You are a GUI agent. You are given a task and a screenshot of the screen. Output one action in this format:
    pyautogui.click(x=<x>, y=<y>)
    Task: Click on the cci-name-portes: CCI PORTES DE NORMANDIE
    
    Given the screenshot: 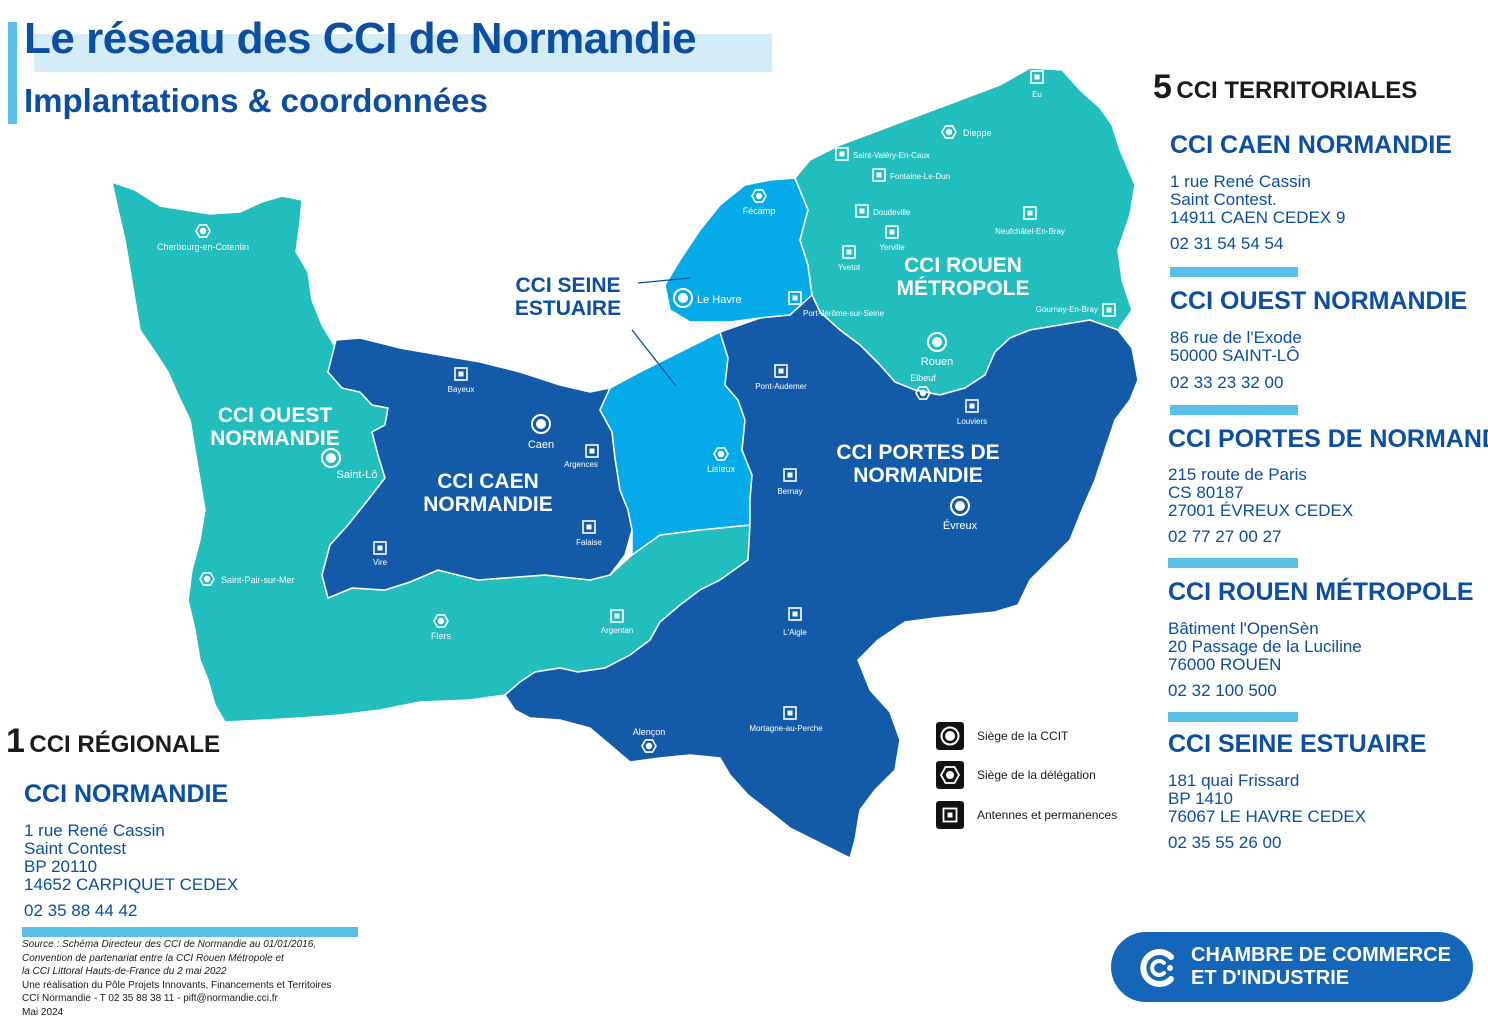 What is the action you would take?
    pyautogui.click(x=1328, y=439)
    